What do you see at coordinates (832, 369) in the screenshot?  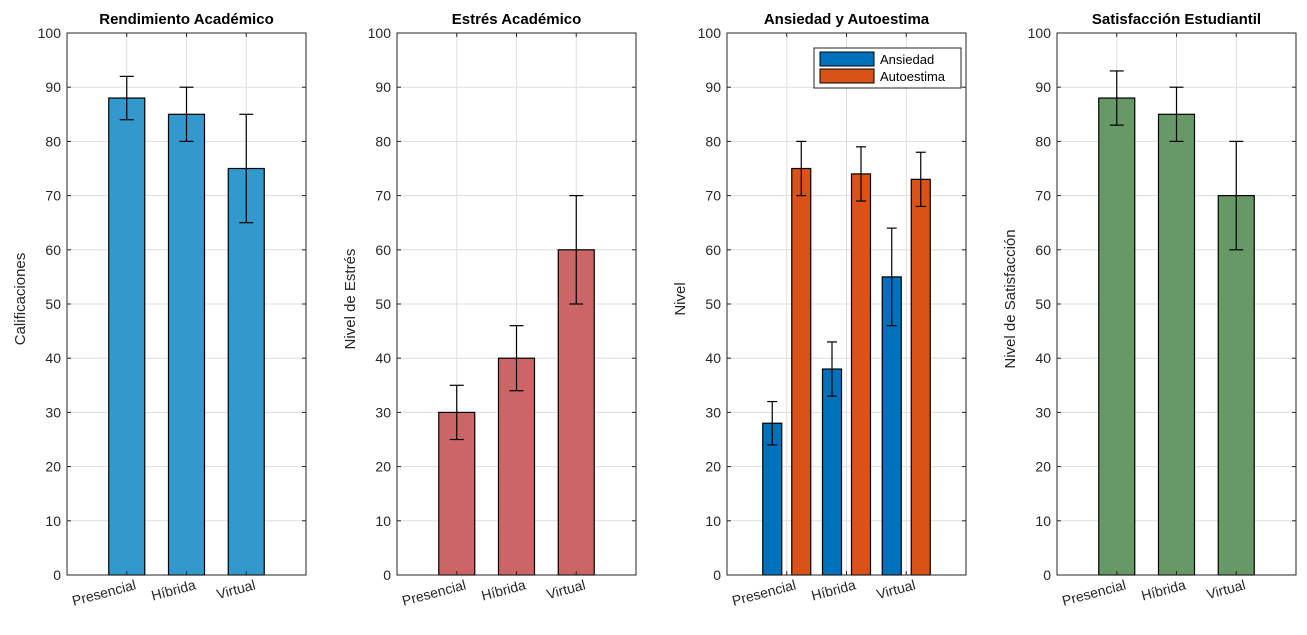 I see `error-bar-hibrida-ansiedad` at bounding box center [832, 369].